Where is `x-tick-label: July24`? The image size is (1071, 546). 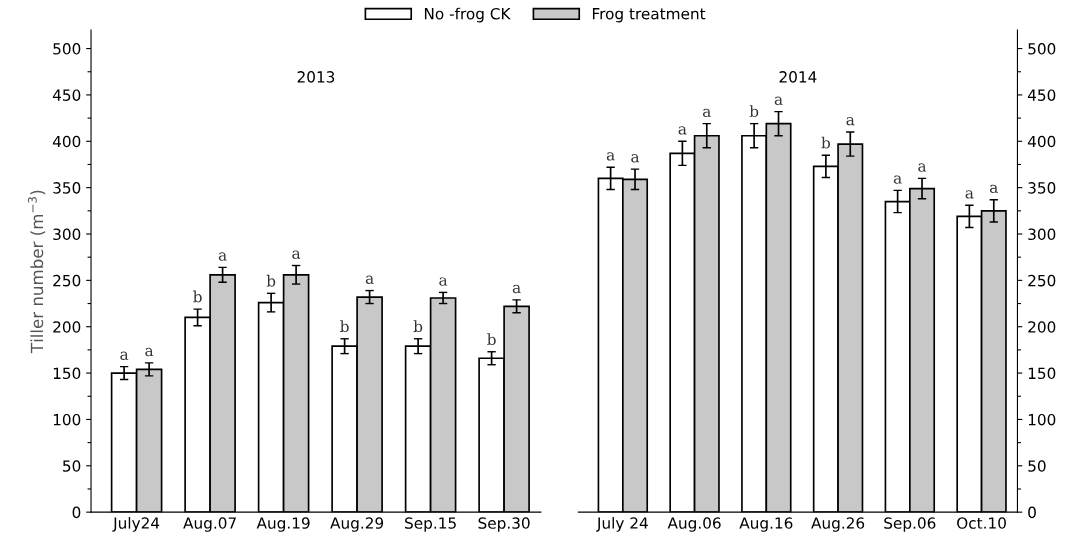
x-tick-label: July24 is located at coordinates (136, 524).